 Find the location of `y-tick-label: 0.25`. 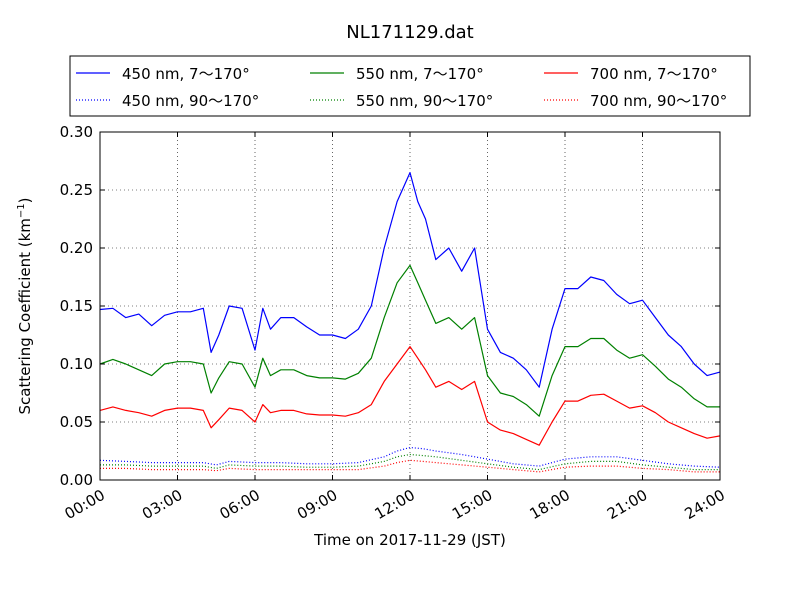

y-tick-label: 0.25 is located at coordinates (76, 190).